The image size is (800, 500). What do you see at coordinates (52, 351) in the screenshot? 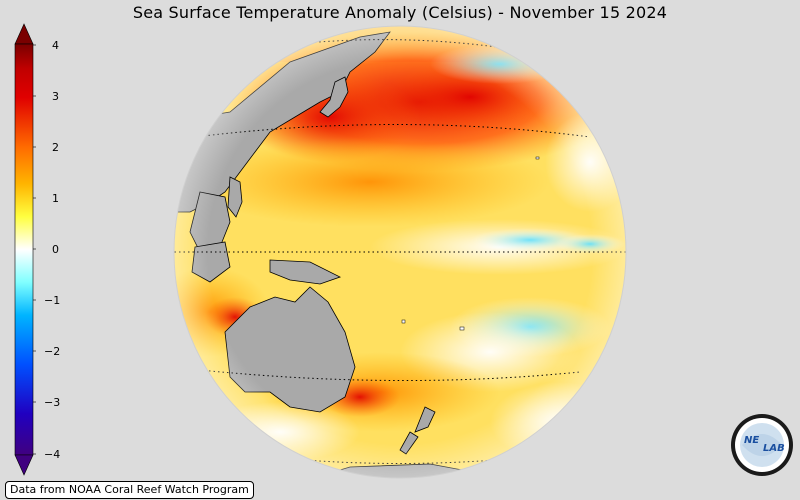
I see `colorbar-tick: −2` at bounding box center [52, 351].